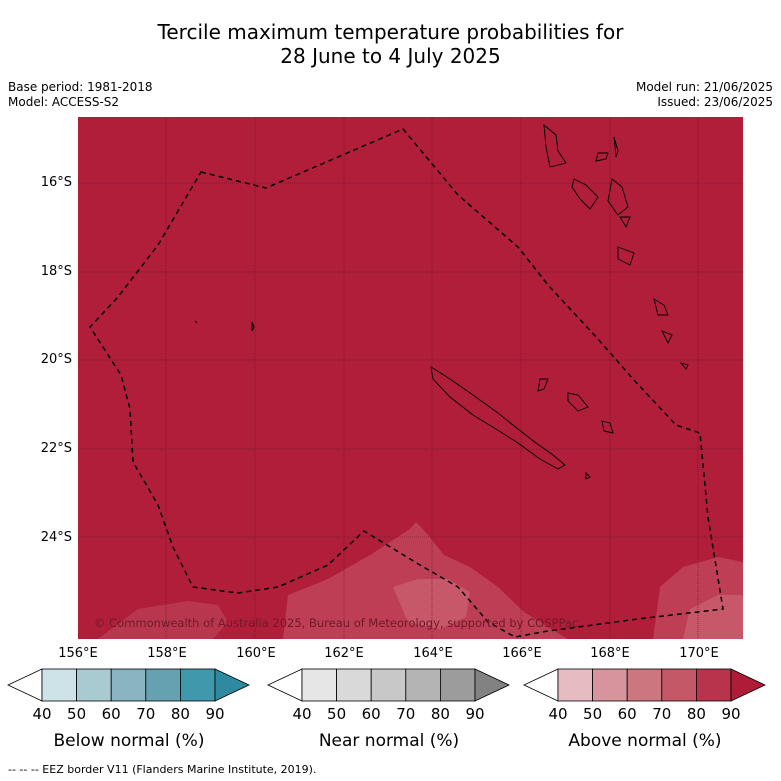 This screenshot has height=781, width=781. What do you see at coordinates (64, 102) in the screenshot?
I see `model-name: Model: ACCESS-S2` at bounding box center [64, 102].